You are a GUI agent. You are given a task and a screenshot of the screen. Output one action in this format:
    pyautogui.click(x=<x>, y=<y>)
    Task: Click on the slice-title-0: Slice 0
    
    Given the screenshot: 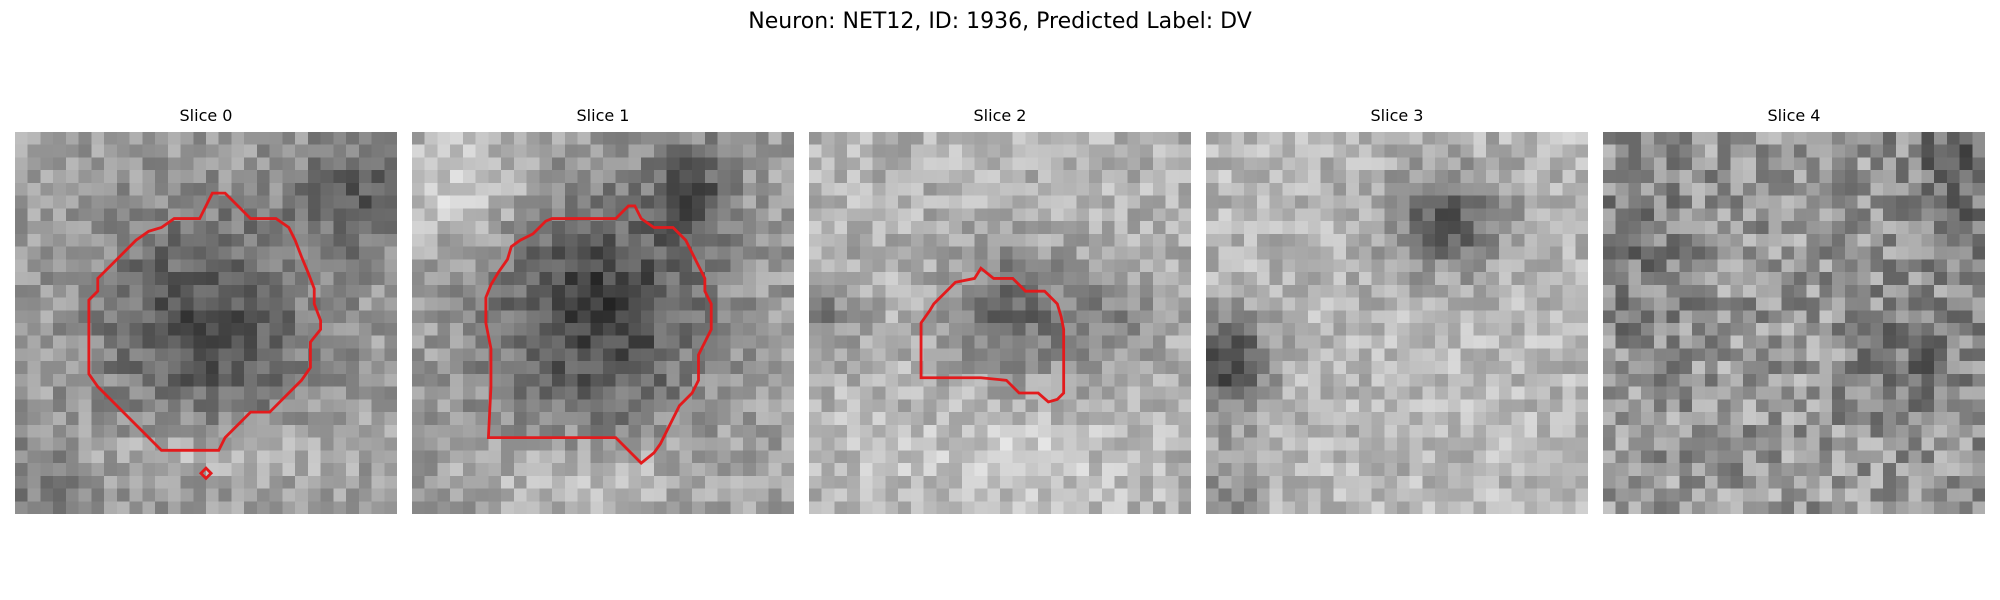 What is the action you would take?
    pyautogui.click(x=206, y=115)
    